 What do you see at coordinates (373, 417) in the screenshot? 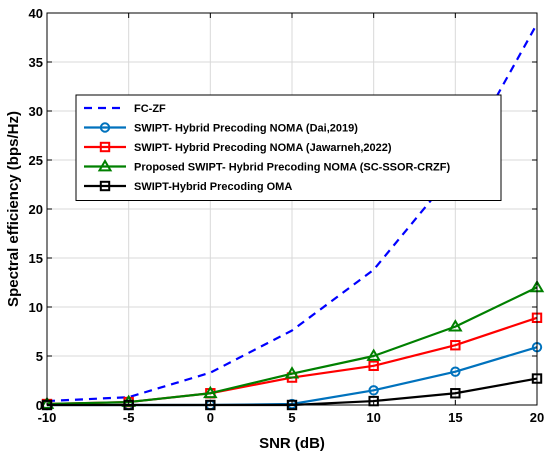
I see `x-tick-label: 10` at bounding box center [373, 417].